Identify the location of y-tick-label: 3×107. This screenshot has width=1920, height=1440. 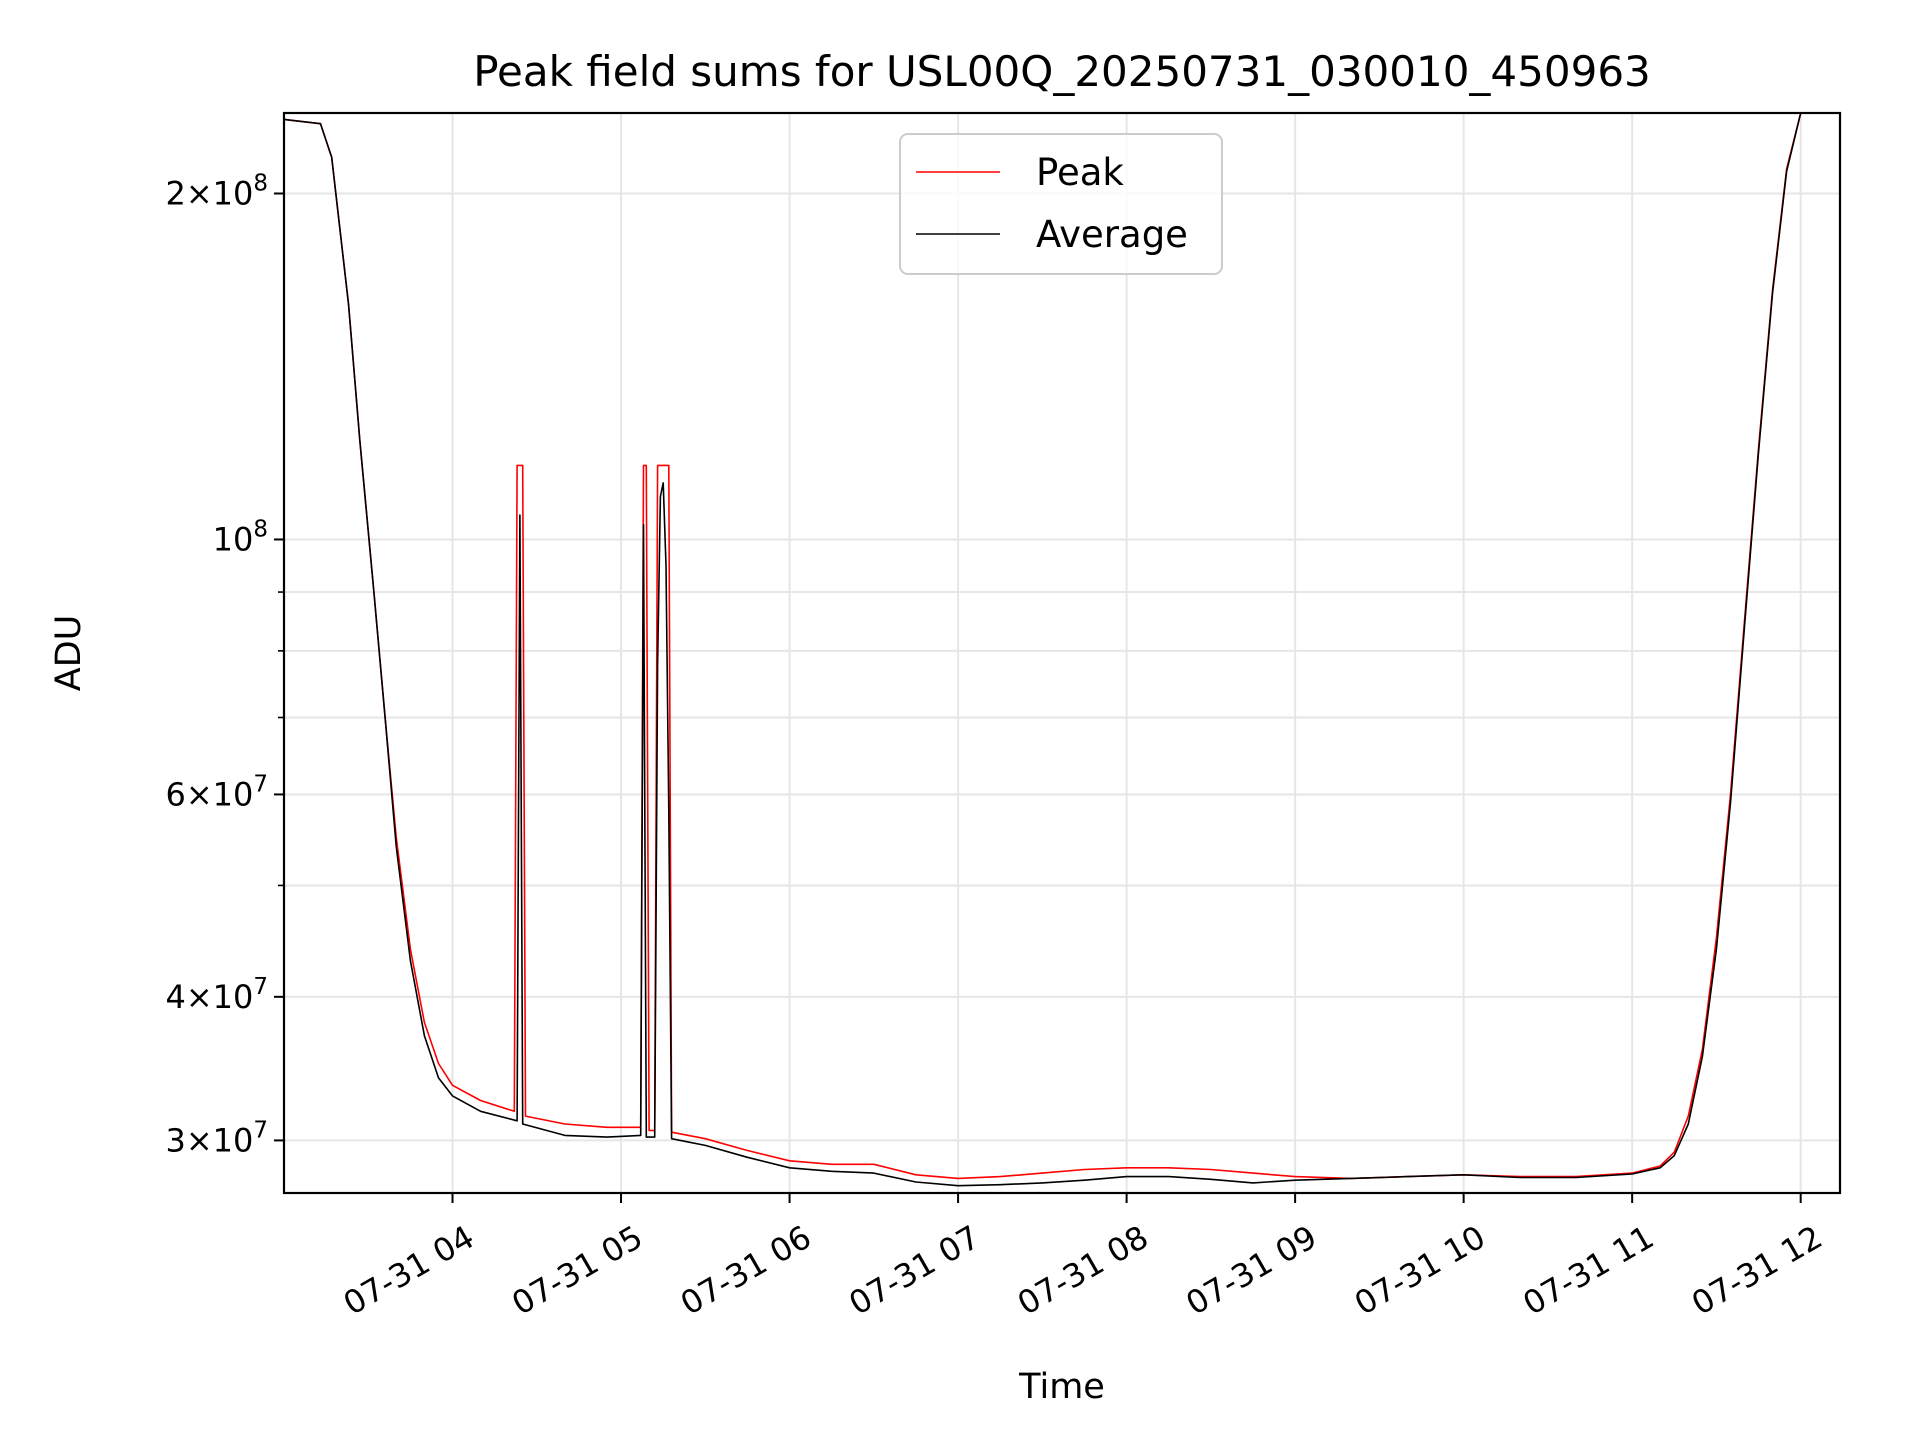
(216, 1138).